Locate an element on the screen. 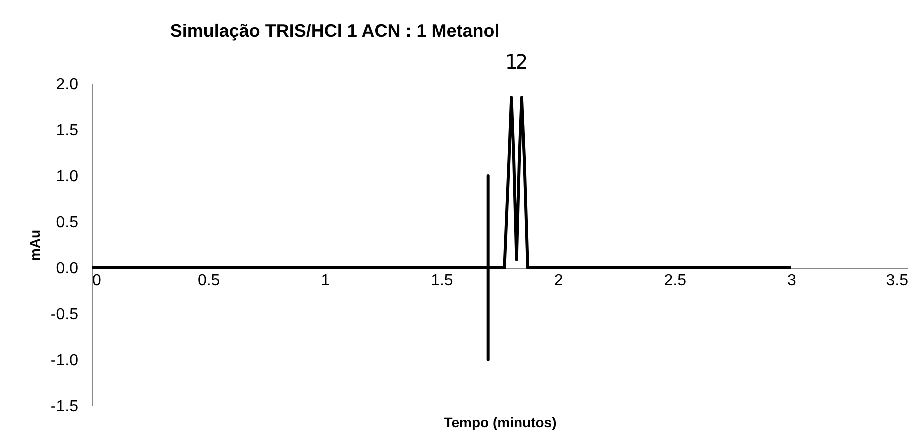 The width and height of the screenshot is (913, 439). y-tick-label: -1.0 is located at coordinates (64, 361).